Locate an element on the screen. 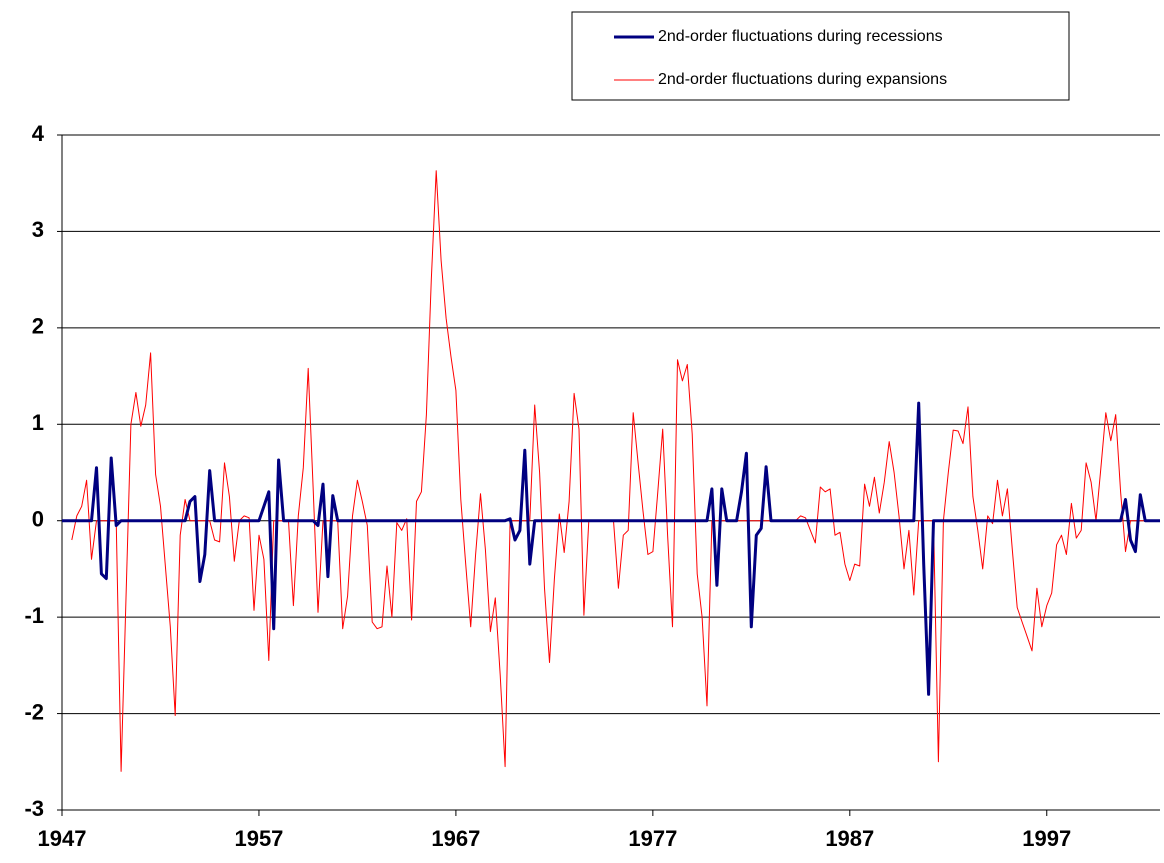 This screenshot has width=1164, height=863. legend-label: 2nd-order fluctuations during expansions is located at coordinates (802, 79).